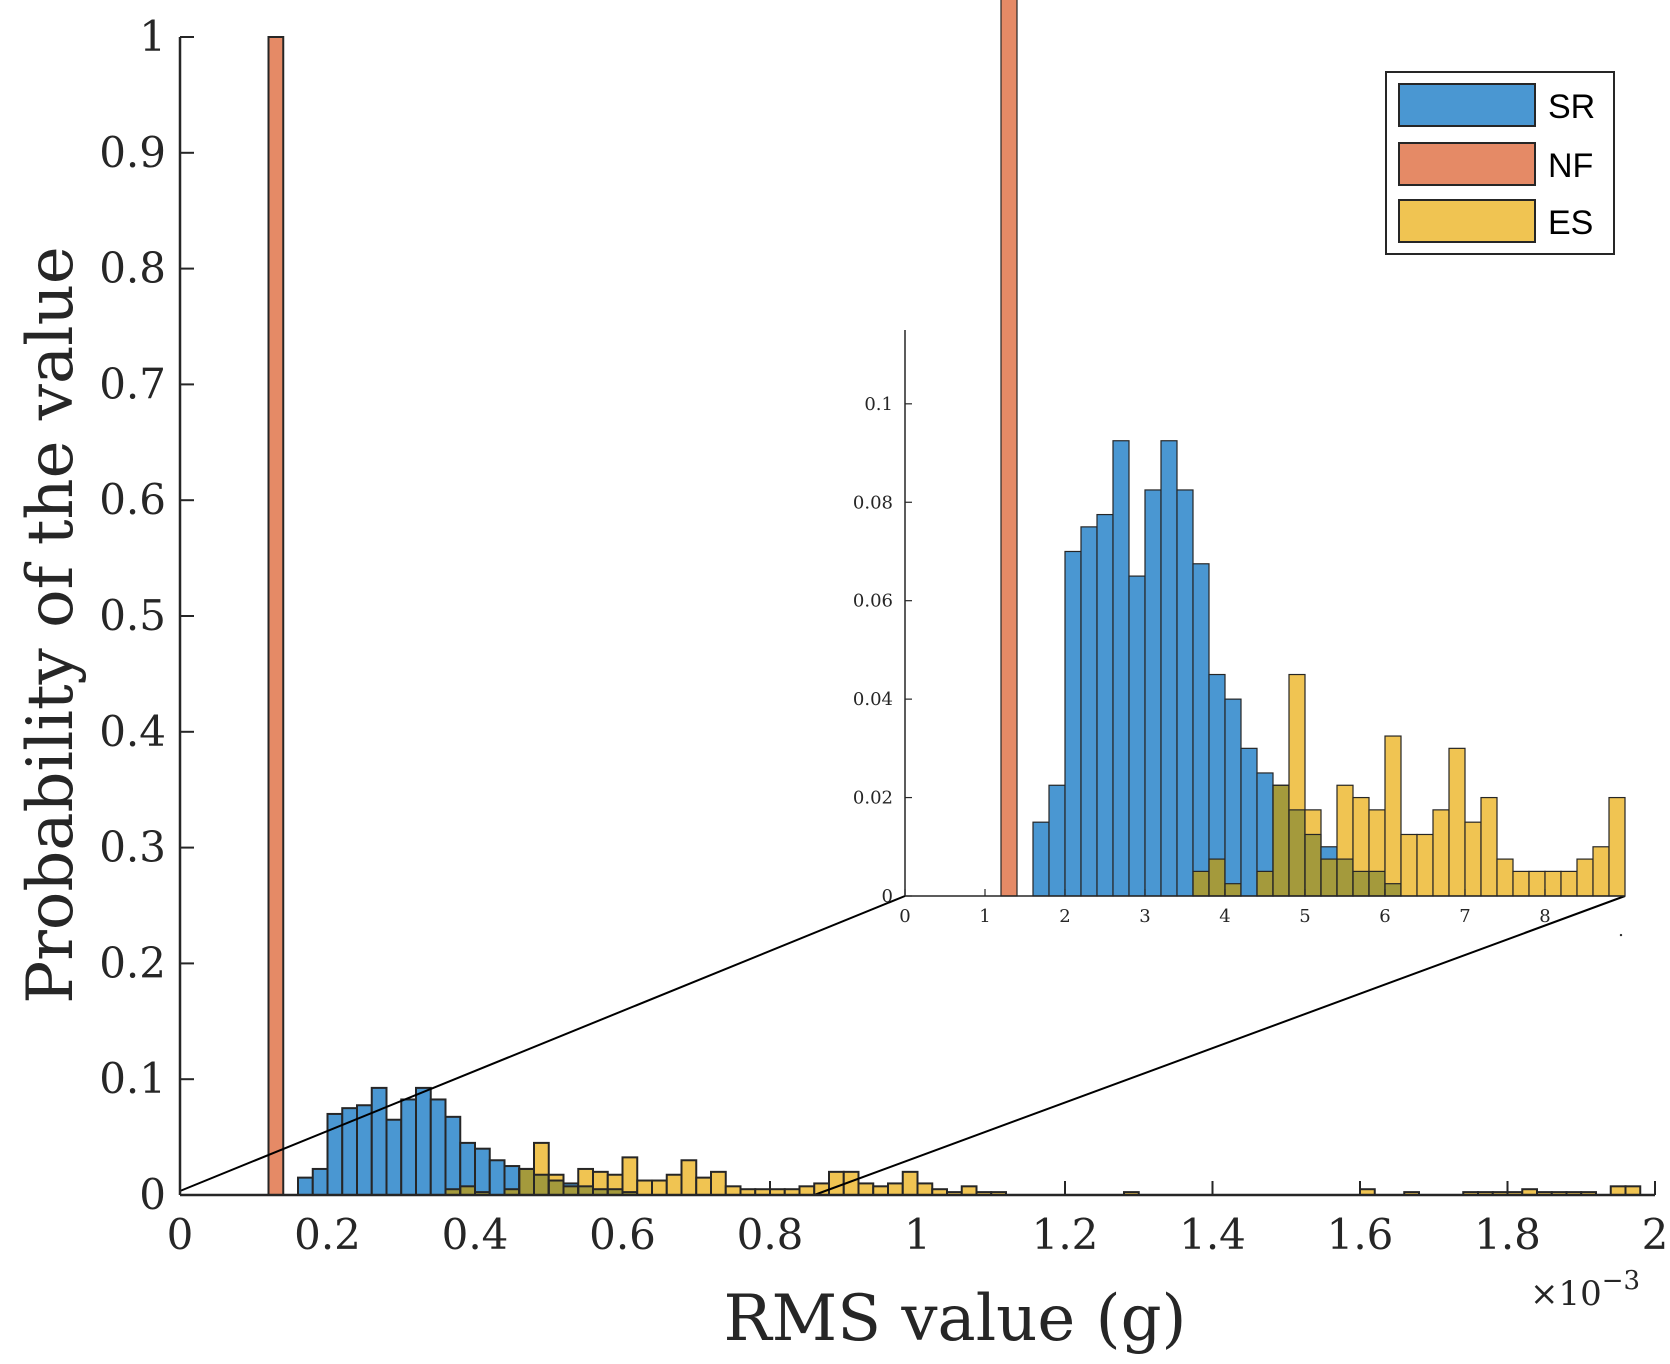 This screenshot has height=1364, width=1670. What do you see at coordinates (873, 502) in the screenshot?
I see `inset-y-tick-label: 0.08` at bounding box center [873, 502].